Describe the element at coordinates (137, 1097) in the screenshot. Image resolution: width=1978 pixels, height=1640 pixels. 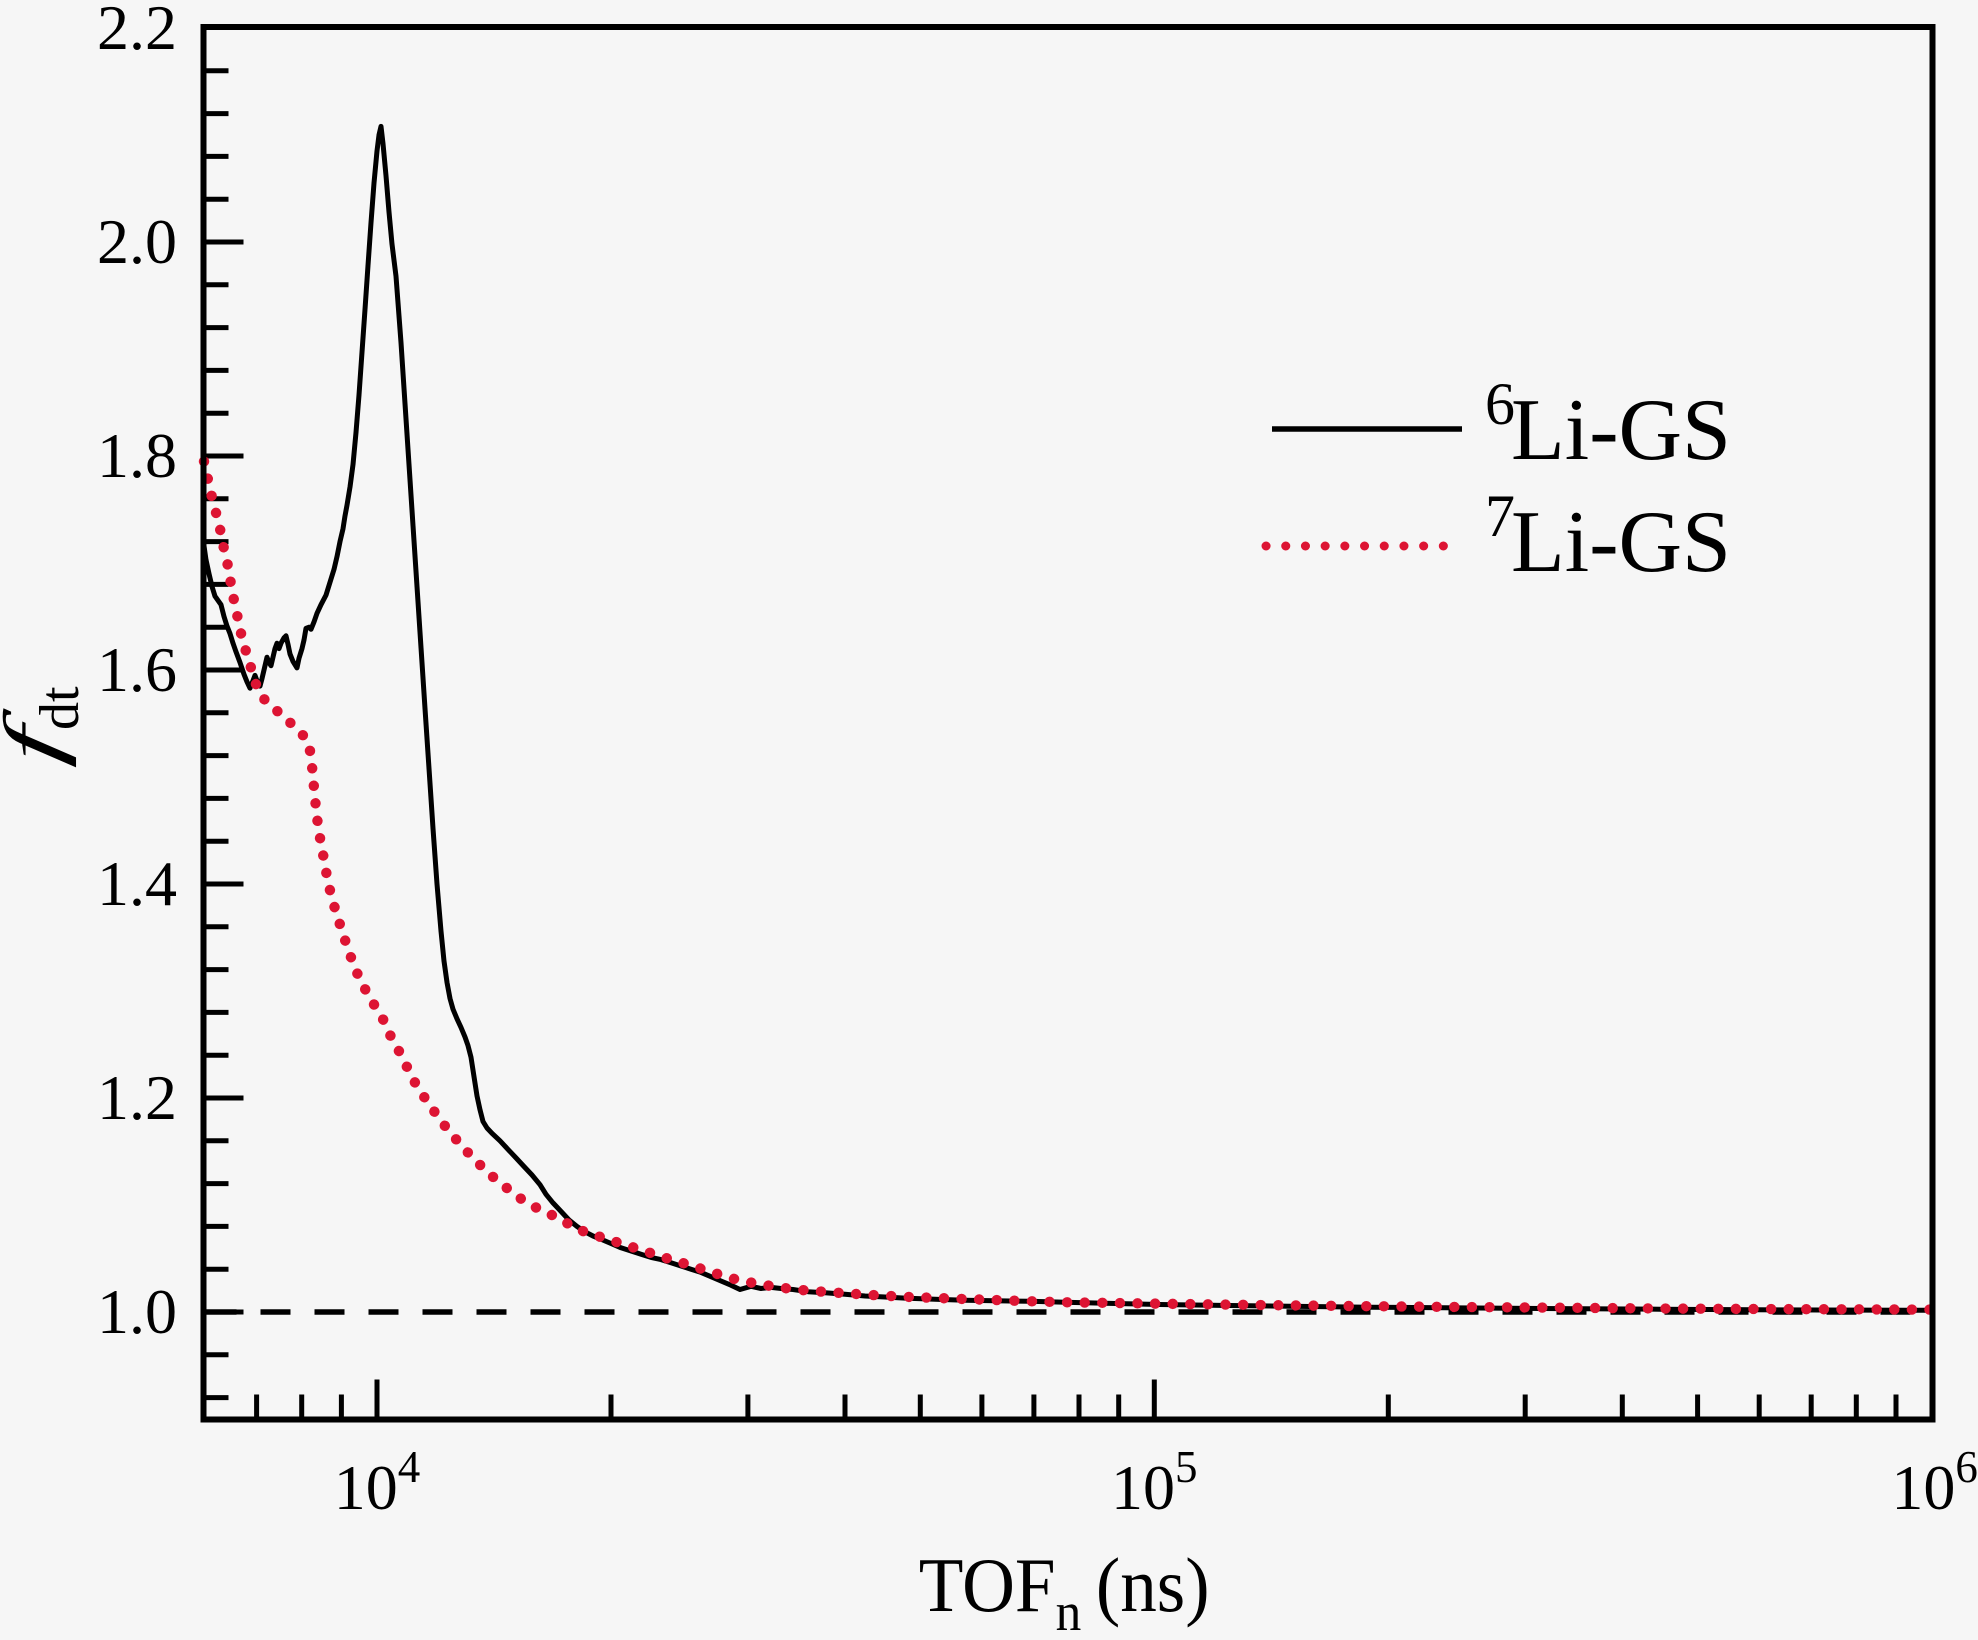
I see `svg-text: 1.2` at that location.